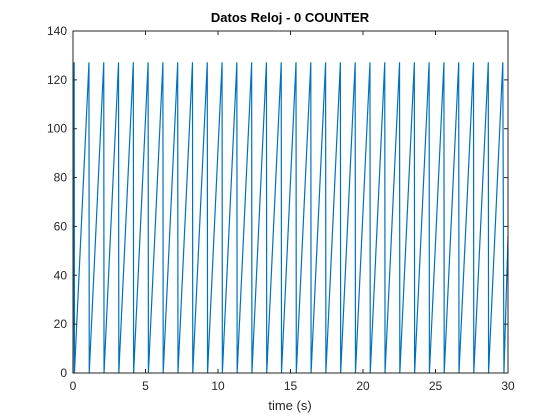 Image resolution: width=560 pixels, height=420 pixels. Describe the element at coordinates (61, 324) in the screenshot. I see `y-tick-label: 20` at that location.